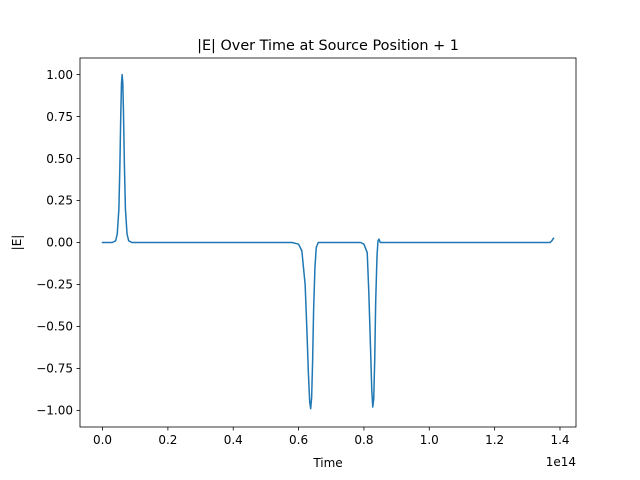  Describe the element at coordinates (102, 440) in the screenshot. I see `x-tick-label: 0.0` at that location.